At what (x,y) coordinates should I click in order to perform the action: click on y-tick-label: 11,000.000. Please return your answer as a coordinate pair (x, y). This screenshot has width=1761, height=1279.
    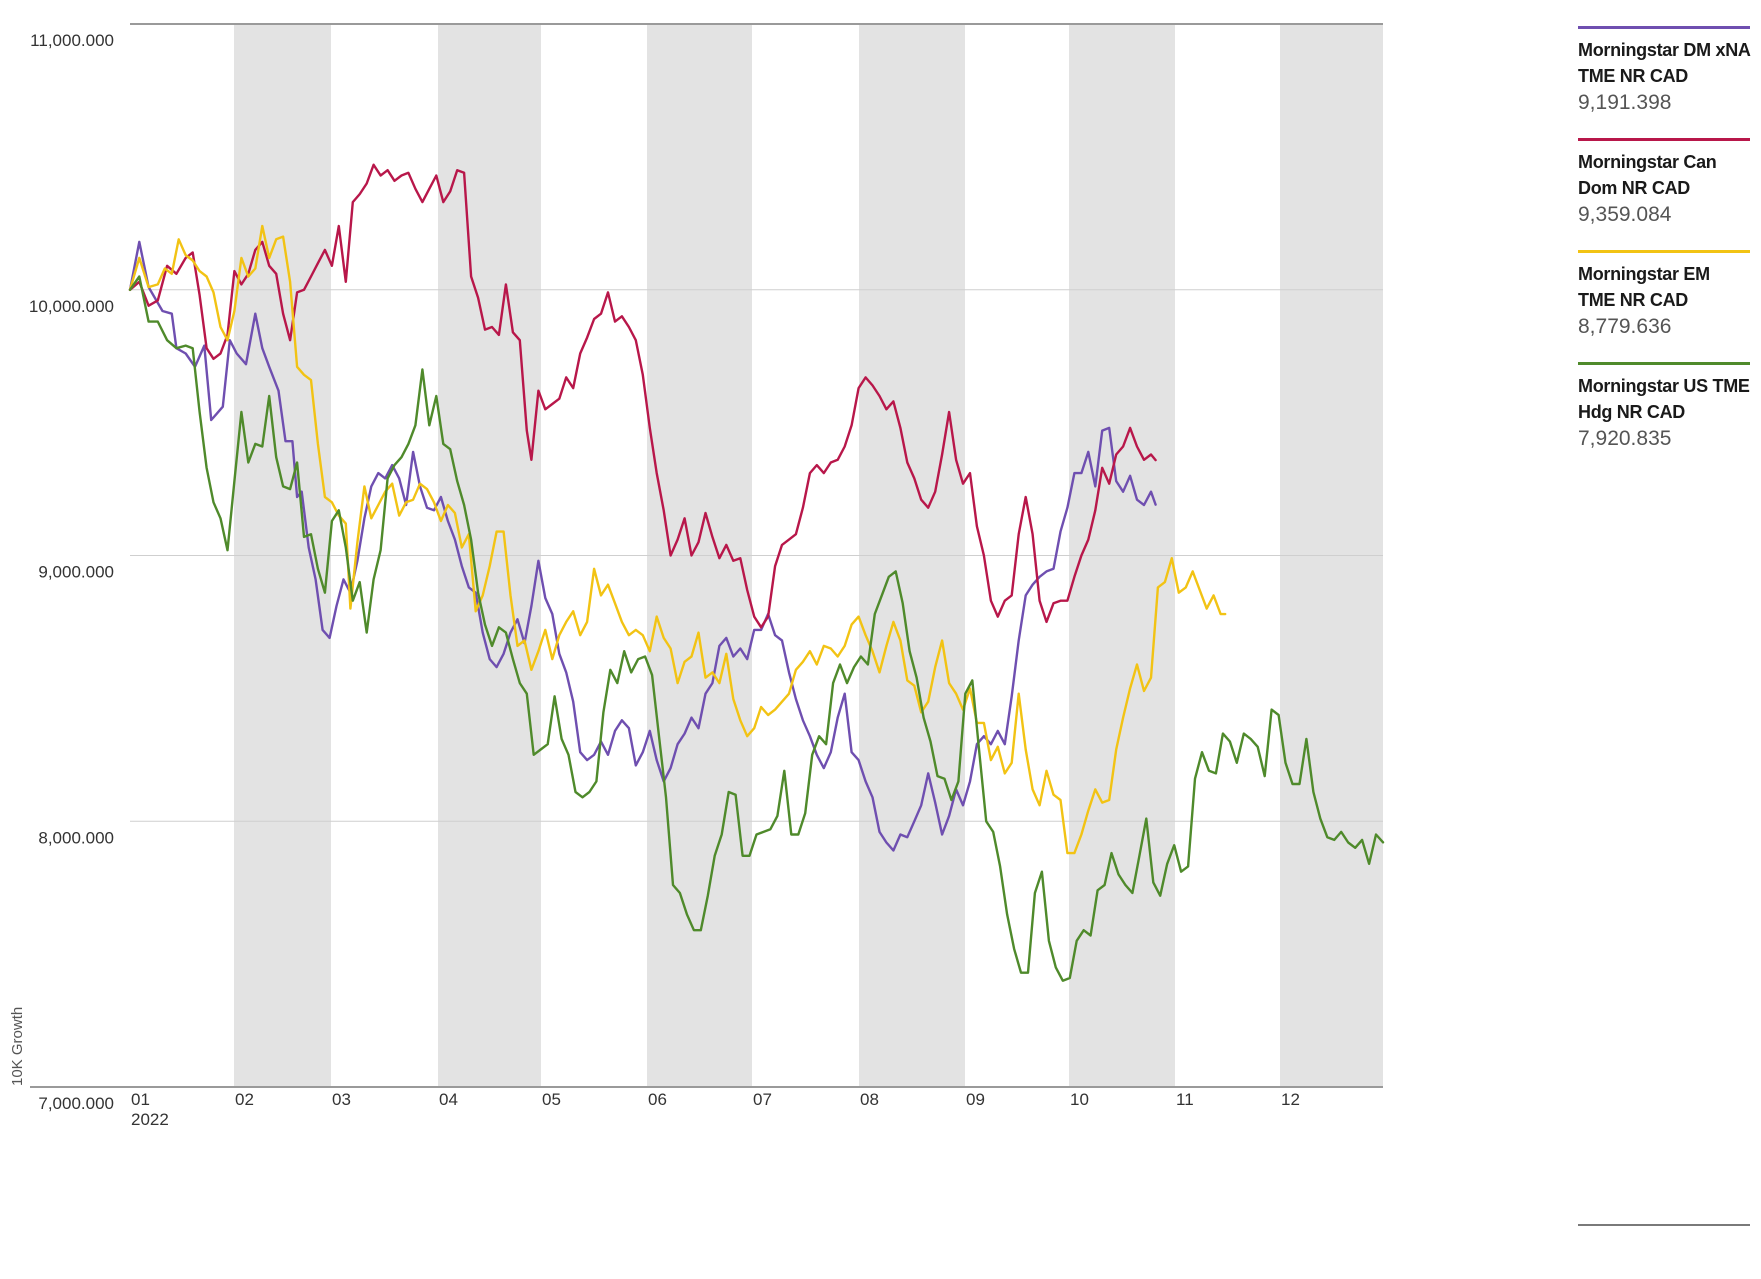
    Looking at the image, I should click on (72, 40).